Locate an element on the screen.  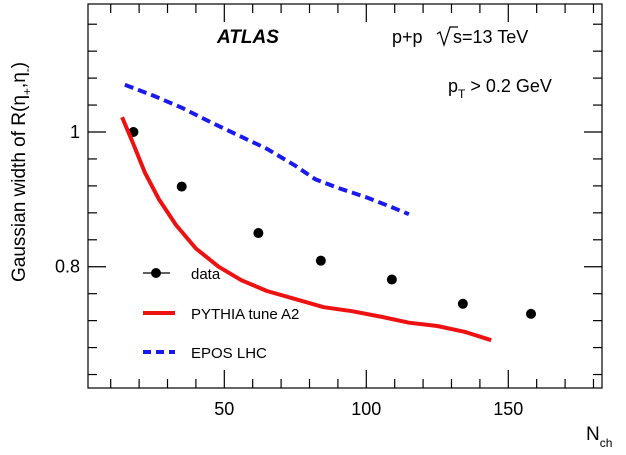
x-tick-label: 150 is located at coordinates (508, 409).